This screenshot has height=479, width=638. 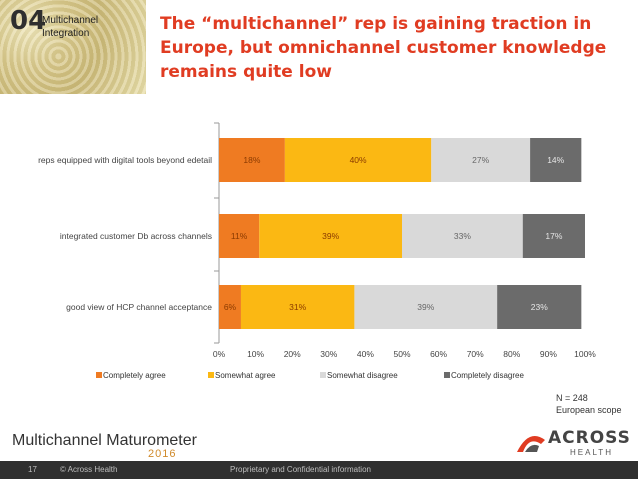 What do you see at coordinates (362, 375) in the screenshot?
I see `legend-label: Somewhat disagree` at bounding box center [362, 375].